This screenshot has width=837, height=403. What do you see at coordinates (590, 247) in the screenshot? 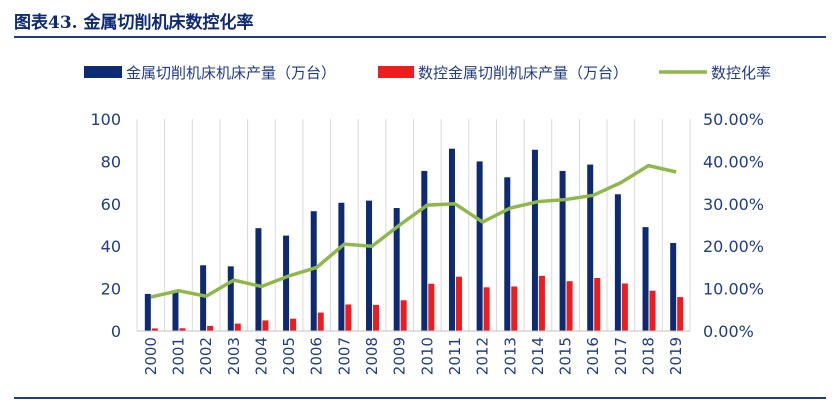
I see `bar-total-2016` at bounding box center [590, 247].